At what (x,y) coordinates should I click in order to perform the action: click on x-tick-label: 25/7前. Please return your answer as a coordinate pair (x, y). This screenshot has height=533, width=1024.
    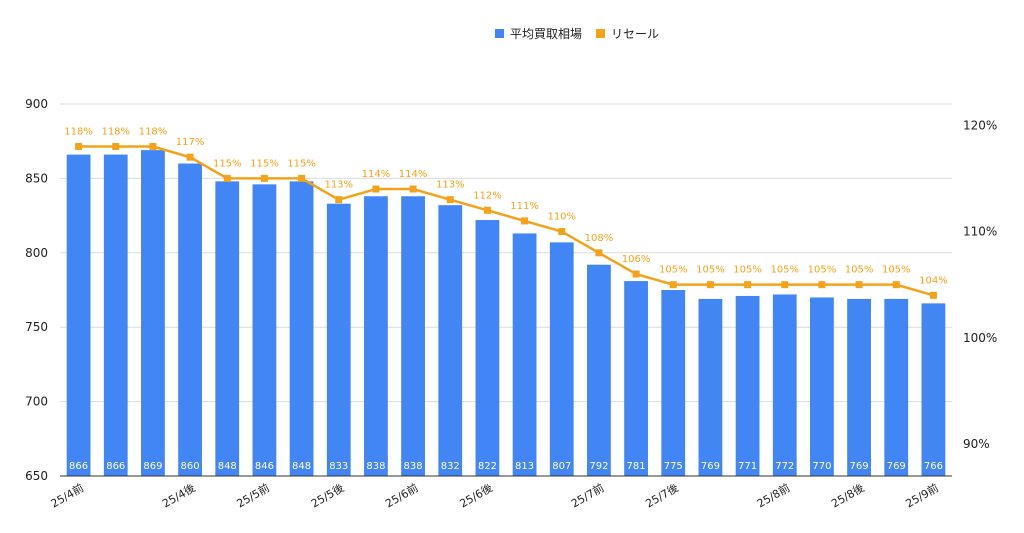
    Looking at the image, I should click on (587, 495).